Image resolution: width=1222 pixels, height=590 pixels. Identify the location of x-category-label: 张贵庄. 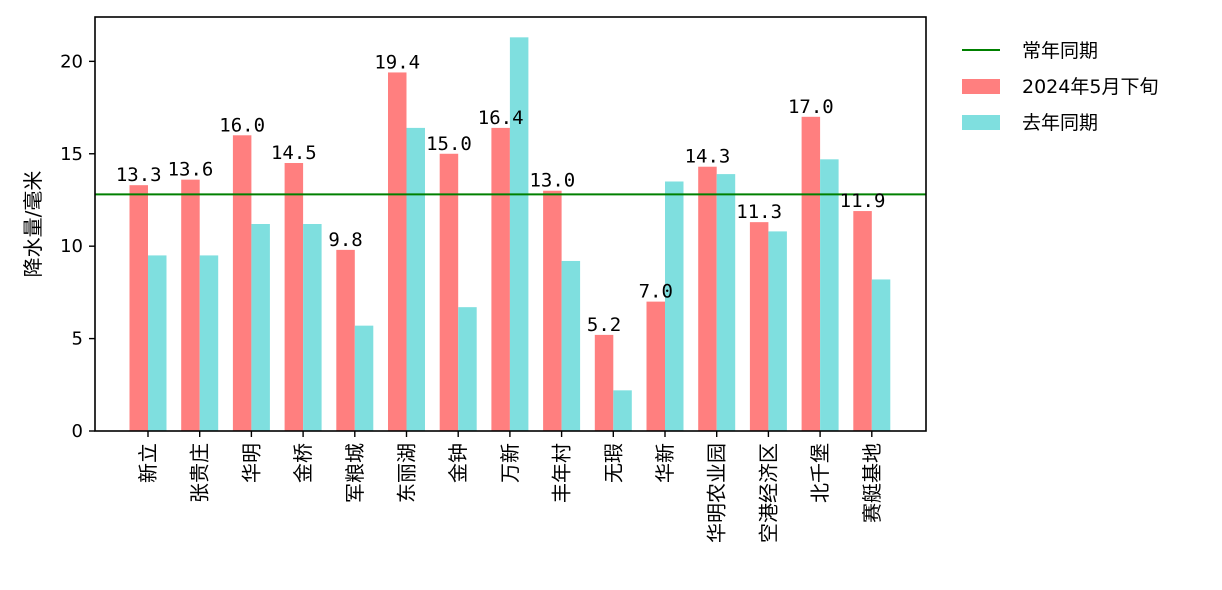
(200, 473).